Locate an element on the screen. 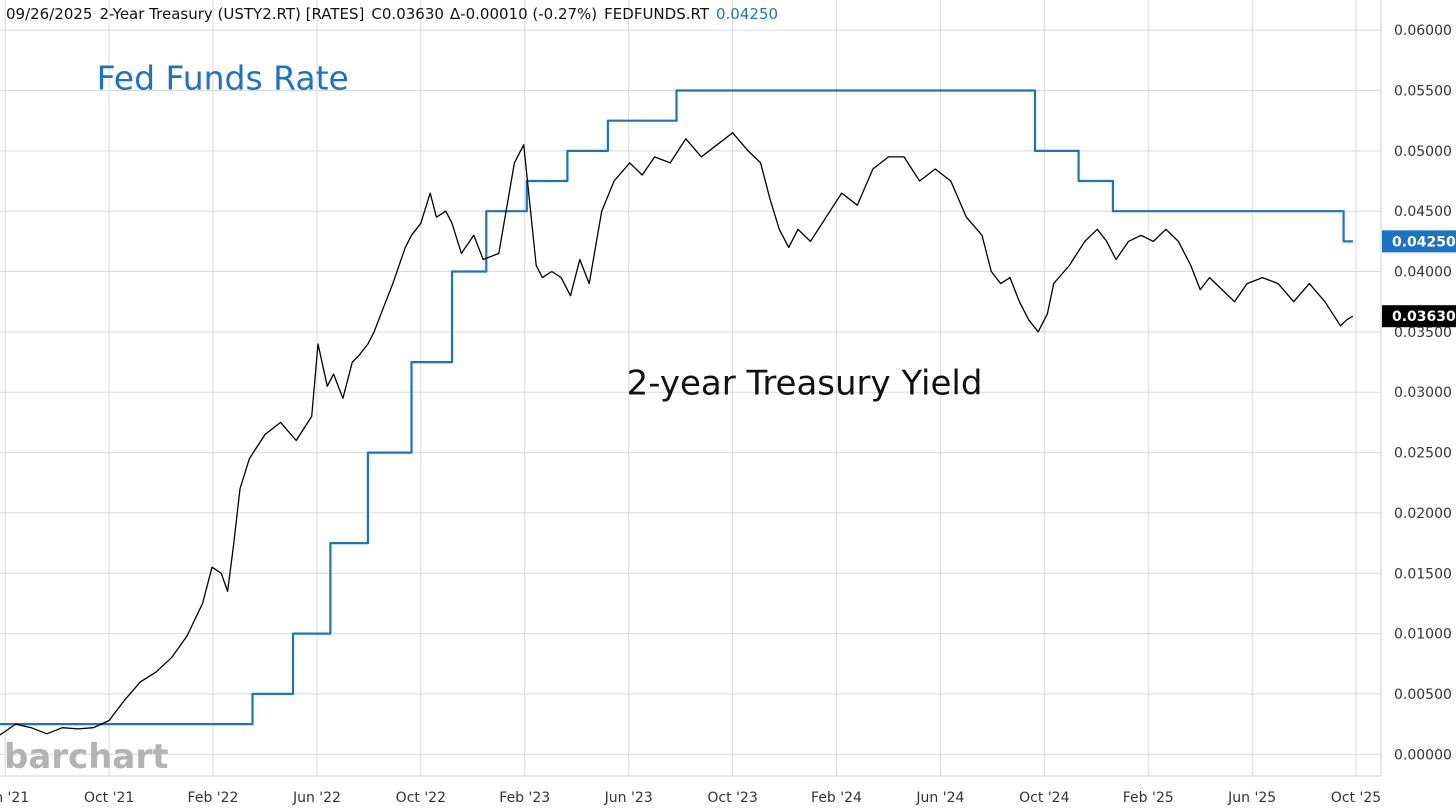 This screenshot has height=810, width=1456. y-tick-label: 0.02000 is located at coordinates (1423, 514).